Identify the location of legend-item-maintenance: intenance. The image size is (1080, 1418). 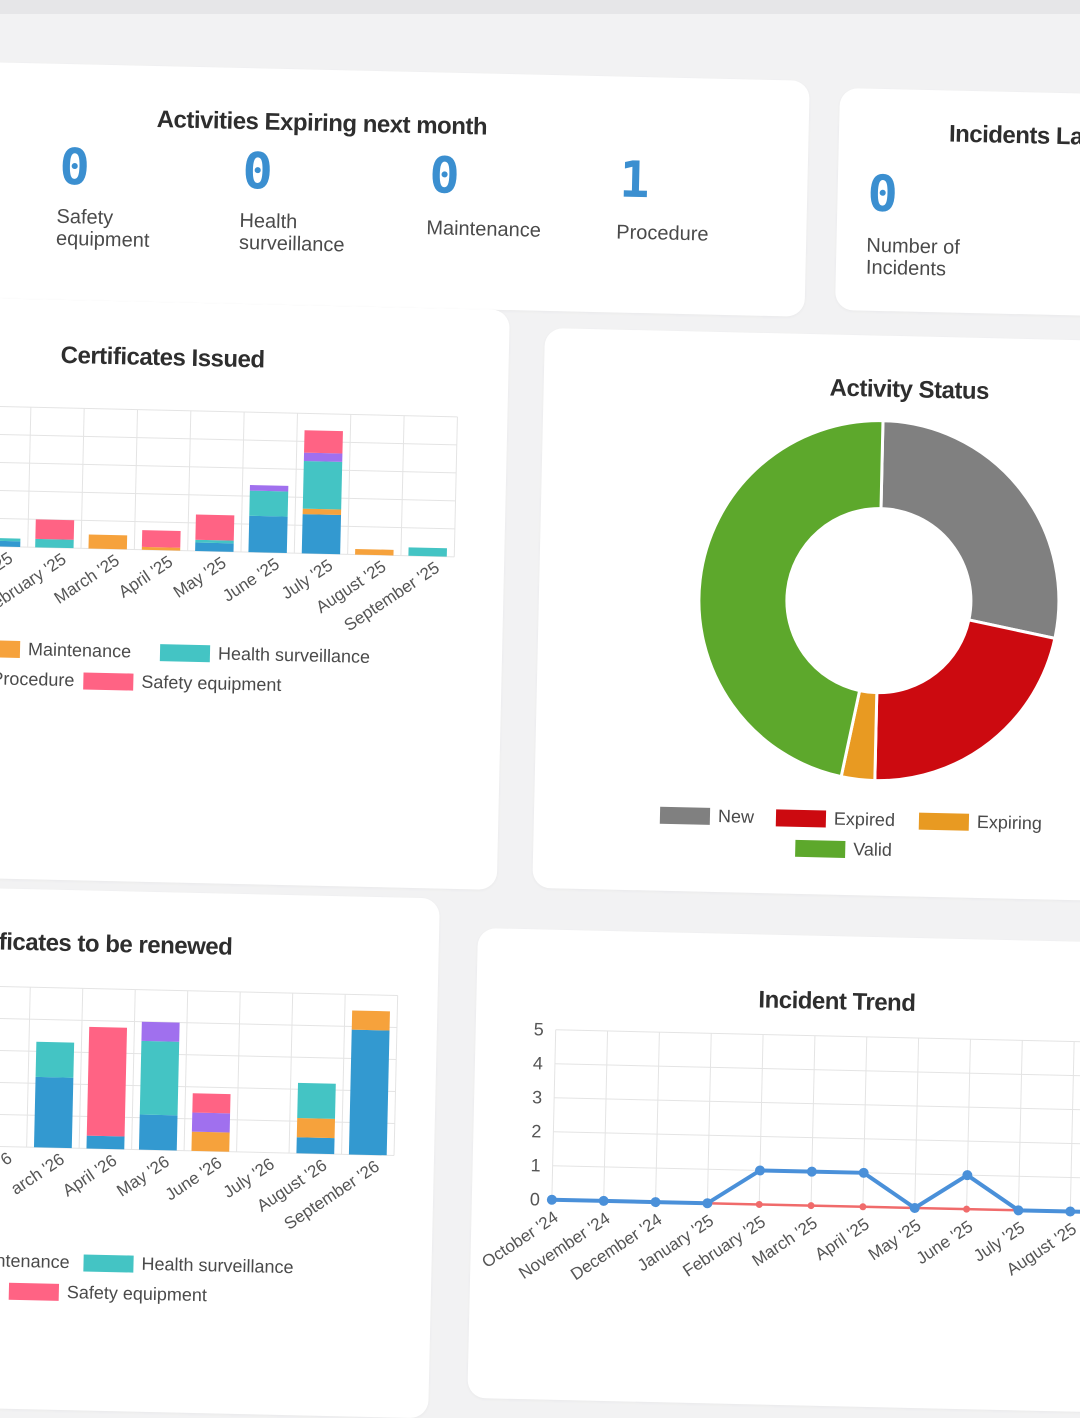
(35, 1261).